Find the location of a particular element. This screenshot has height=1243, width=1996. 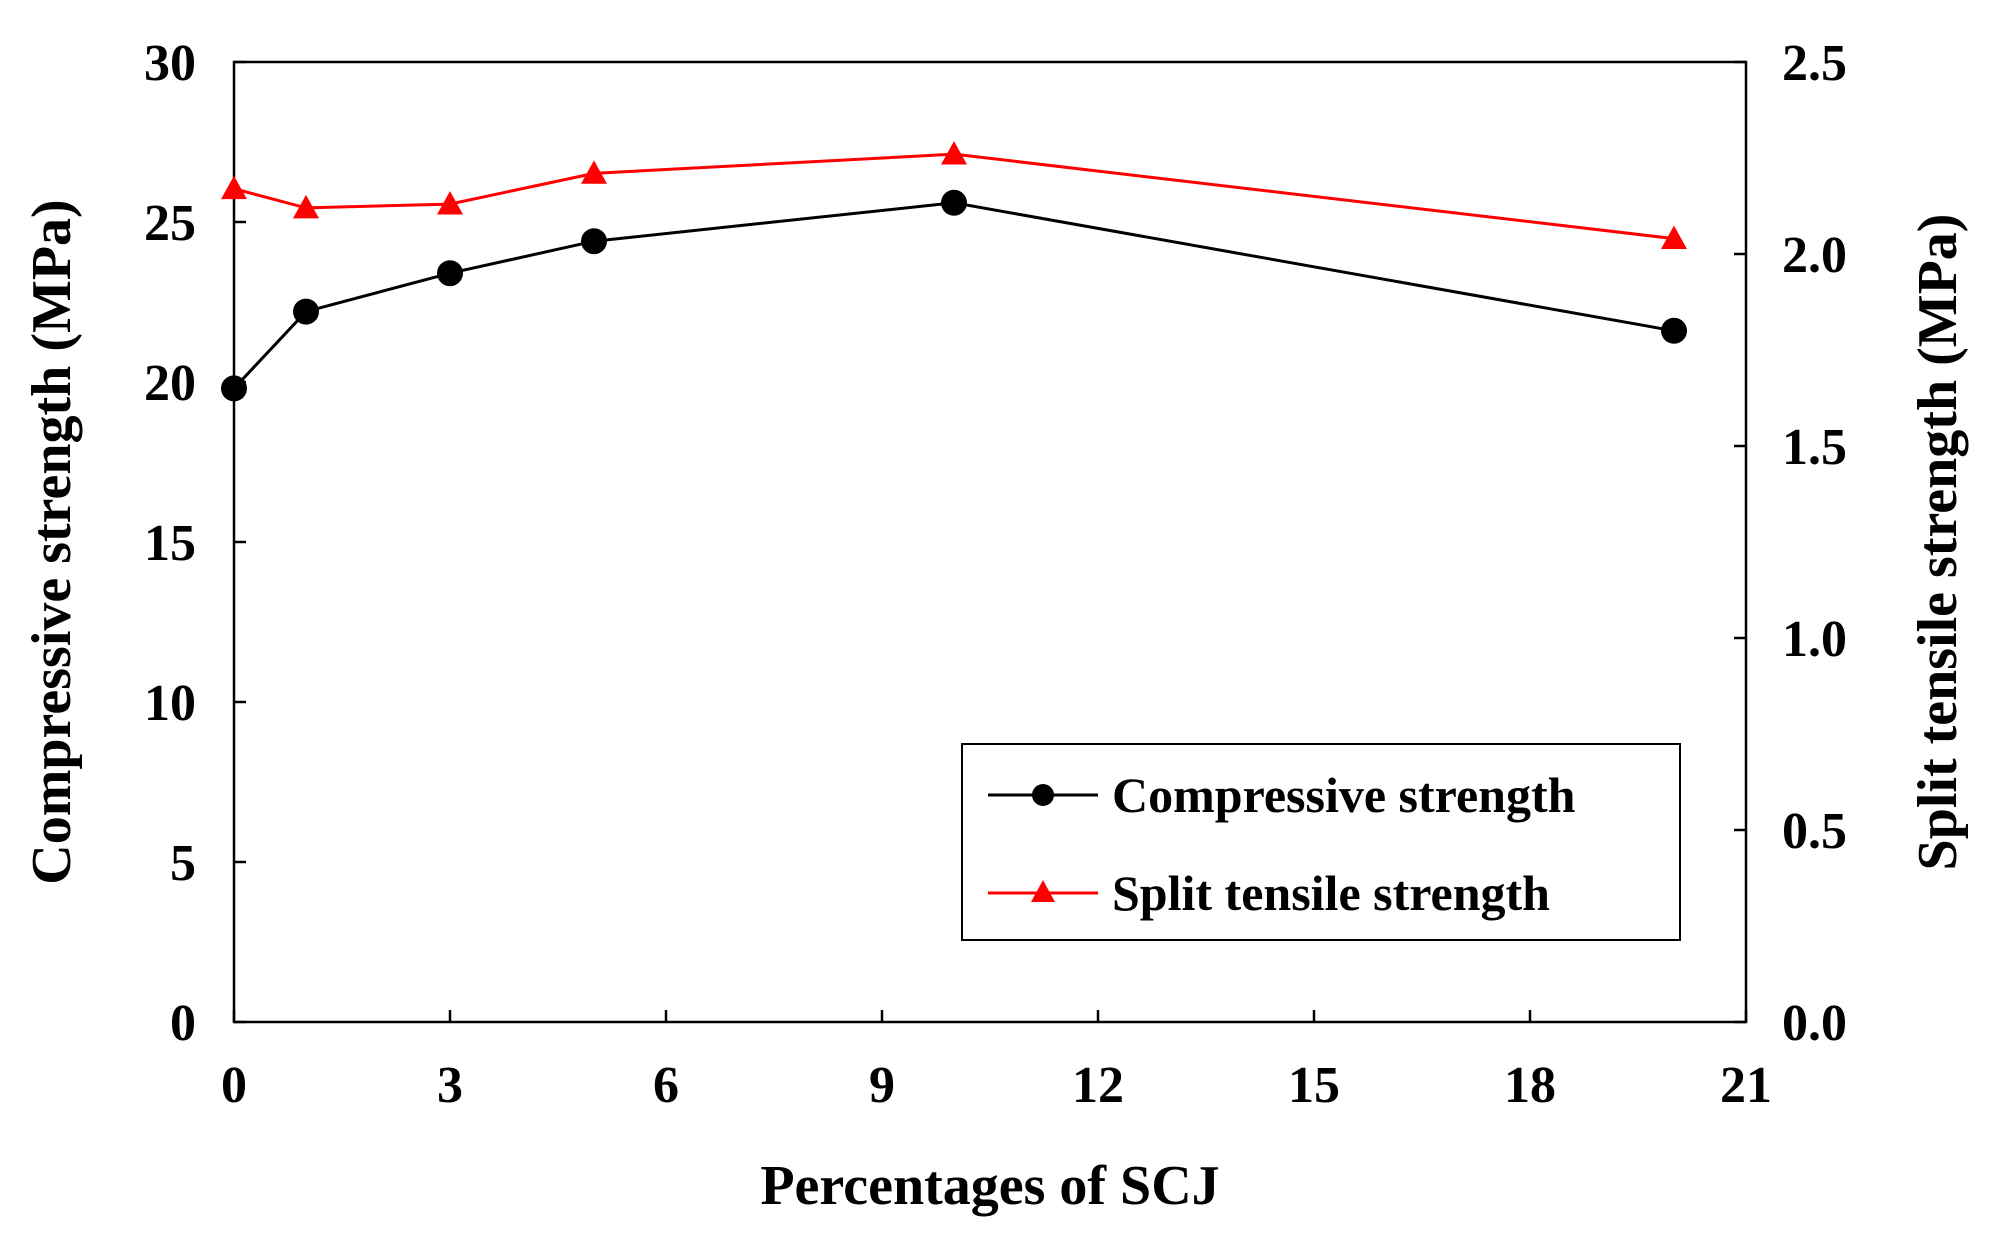

y2-tick-label: 0.5 is located at coordinates (1814, 831).